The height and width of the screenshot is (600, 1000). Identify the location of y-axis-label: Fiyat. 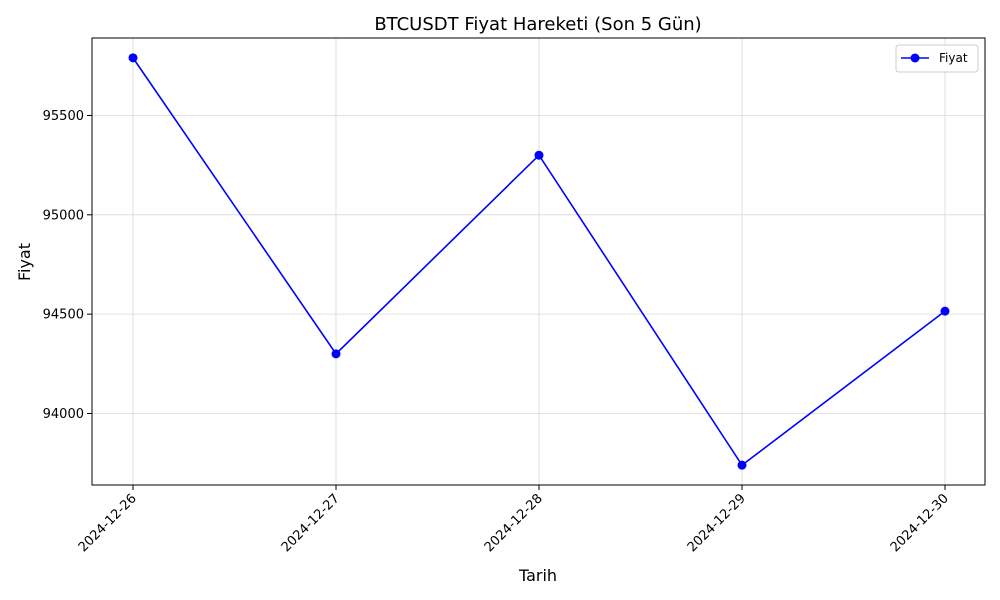
(24, 262).